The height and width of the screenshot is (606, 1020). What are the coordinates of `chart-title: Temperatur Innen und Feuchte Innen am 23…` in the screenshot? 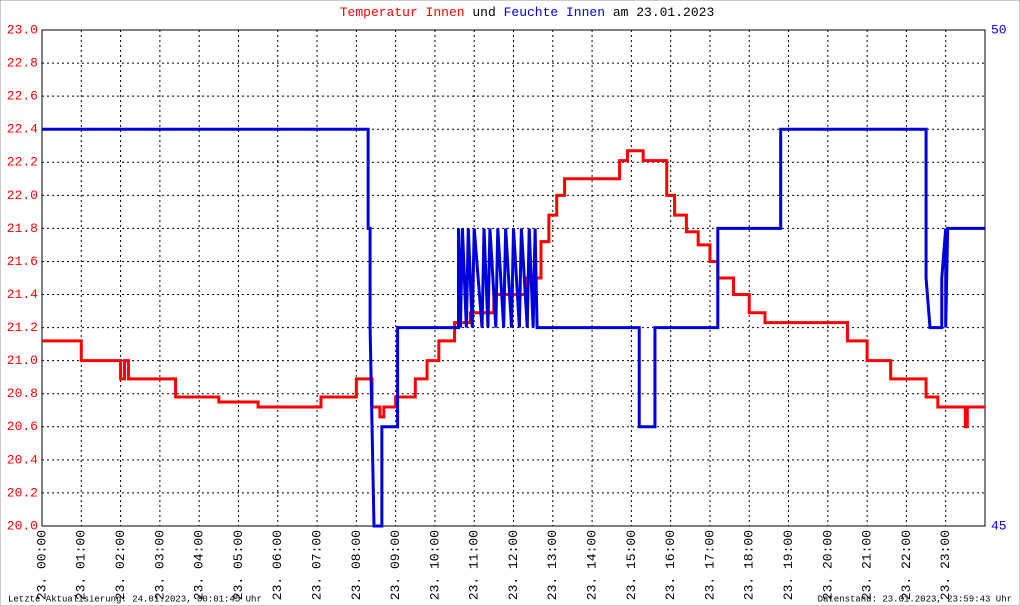 It's located at (527, 12).